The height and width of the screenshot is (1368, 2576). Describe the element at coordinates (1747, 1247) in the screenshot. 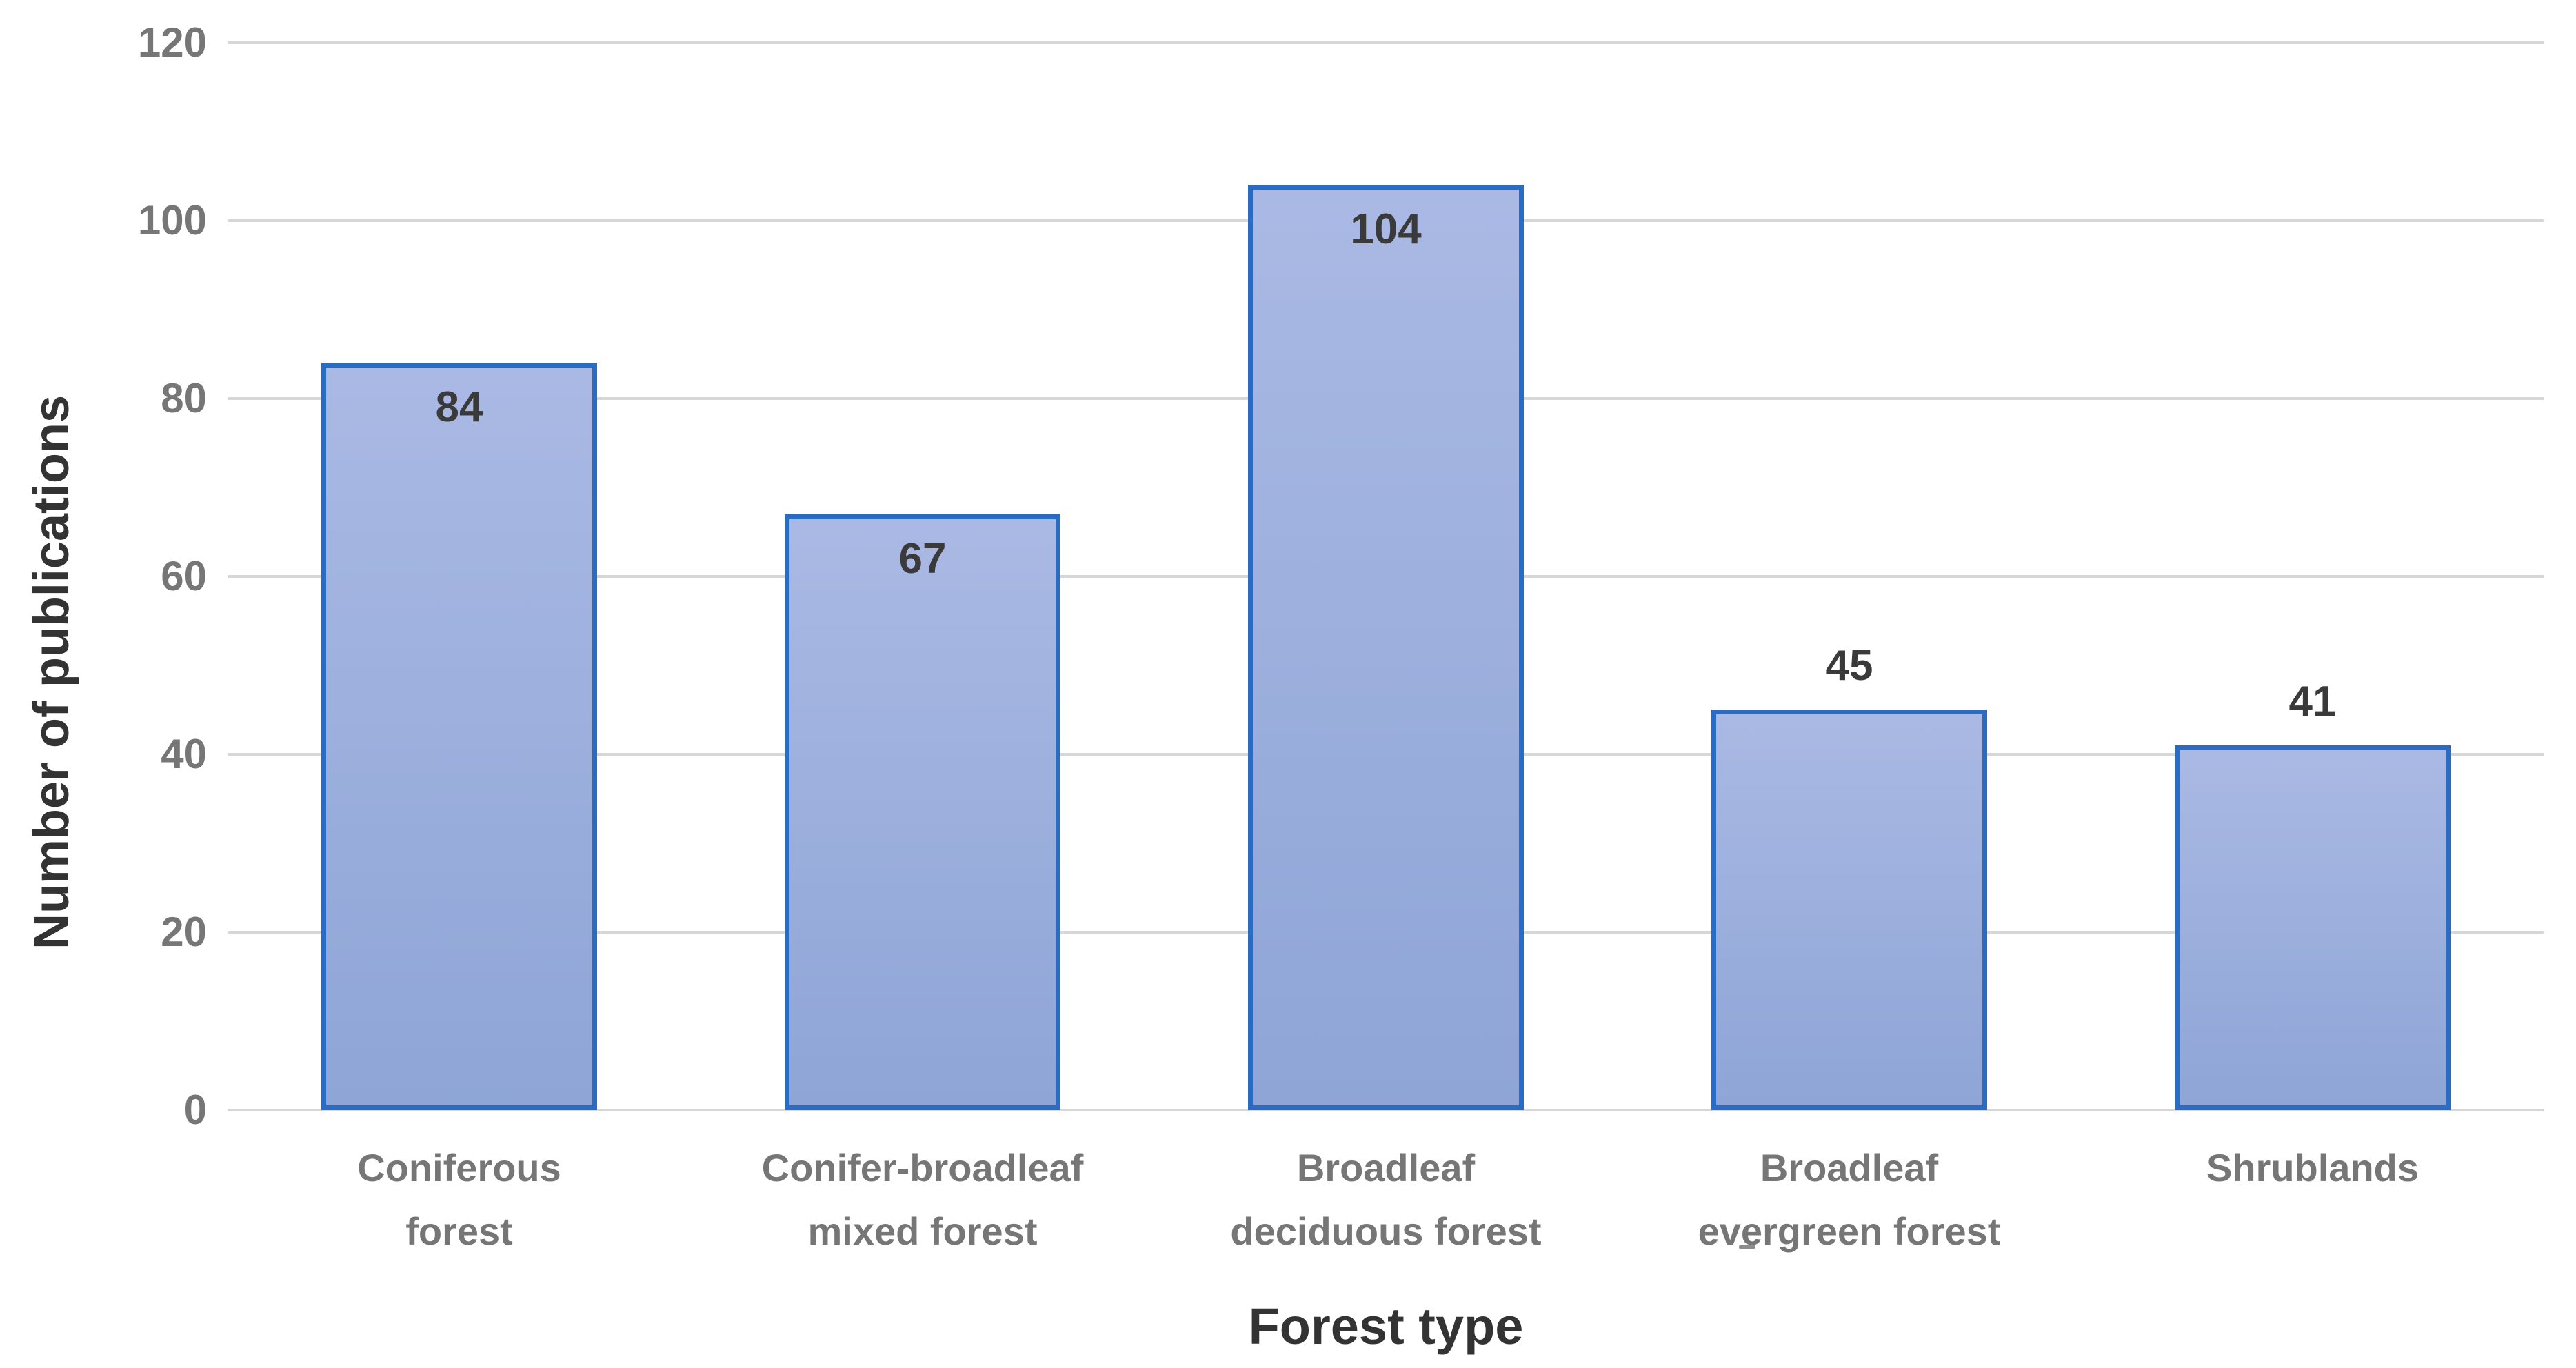

I see `stray-mark` at that location.